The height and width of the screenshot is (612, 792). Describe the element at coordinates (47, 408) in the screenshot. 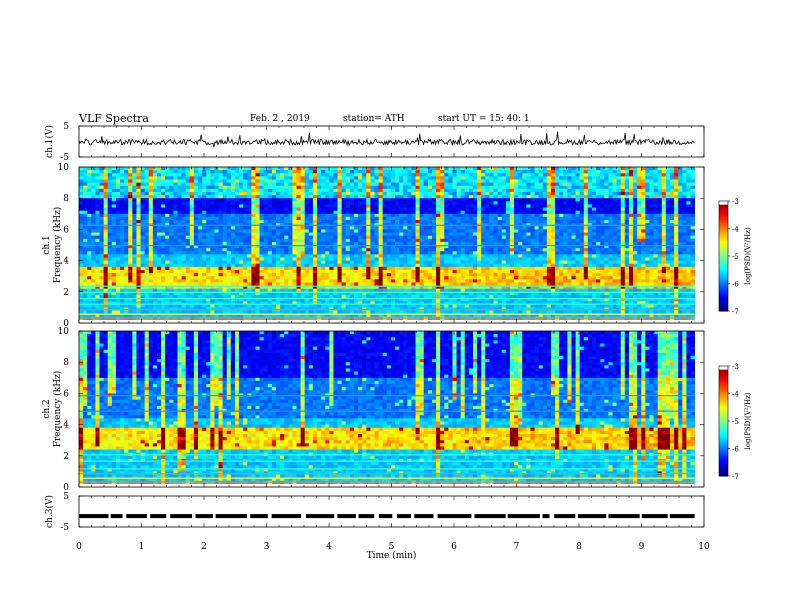

I see `y-axis-label: ch.2` at that location.